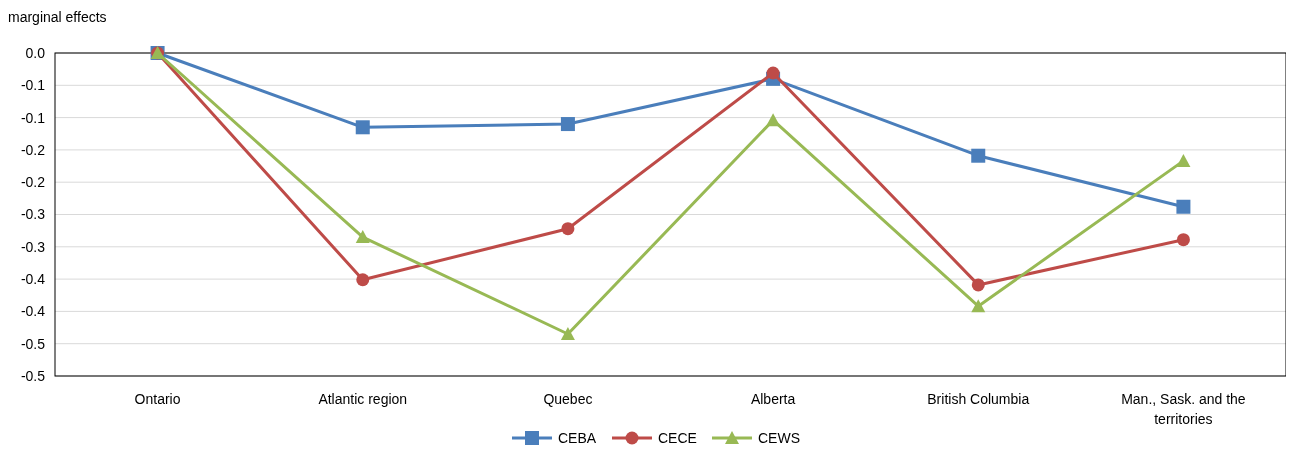  I want to click on x-tick-label: Alberta, so click(773, 399).